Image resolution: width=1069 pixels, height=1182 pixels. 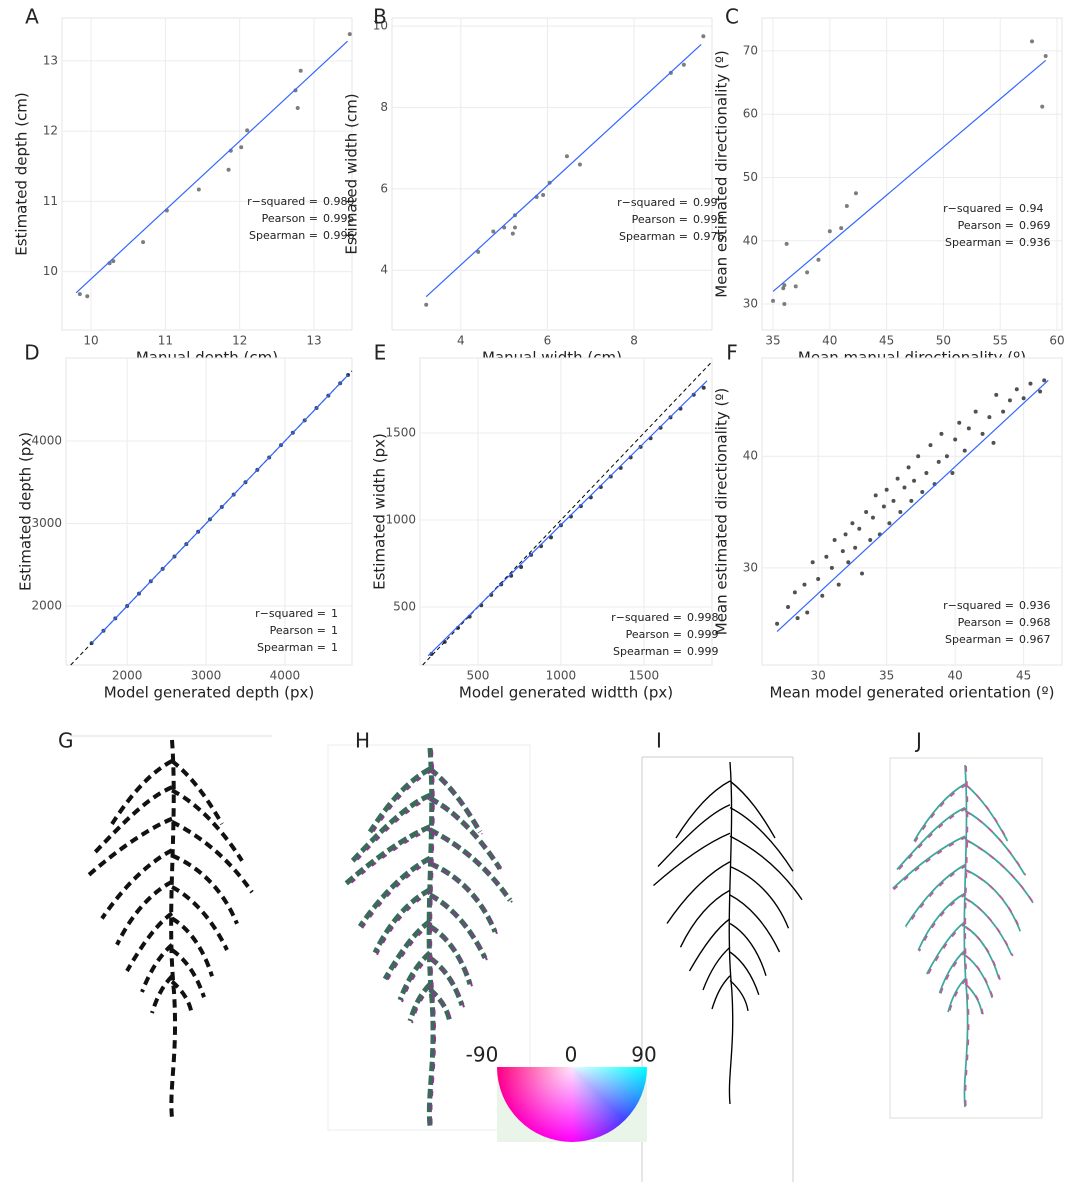 What do you see at coordinates (334, 630) in the screenshot?
I see `stat-value: 1` at bounding box center [334, 630].